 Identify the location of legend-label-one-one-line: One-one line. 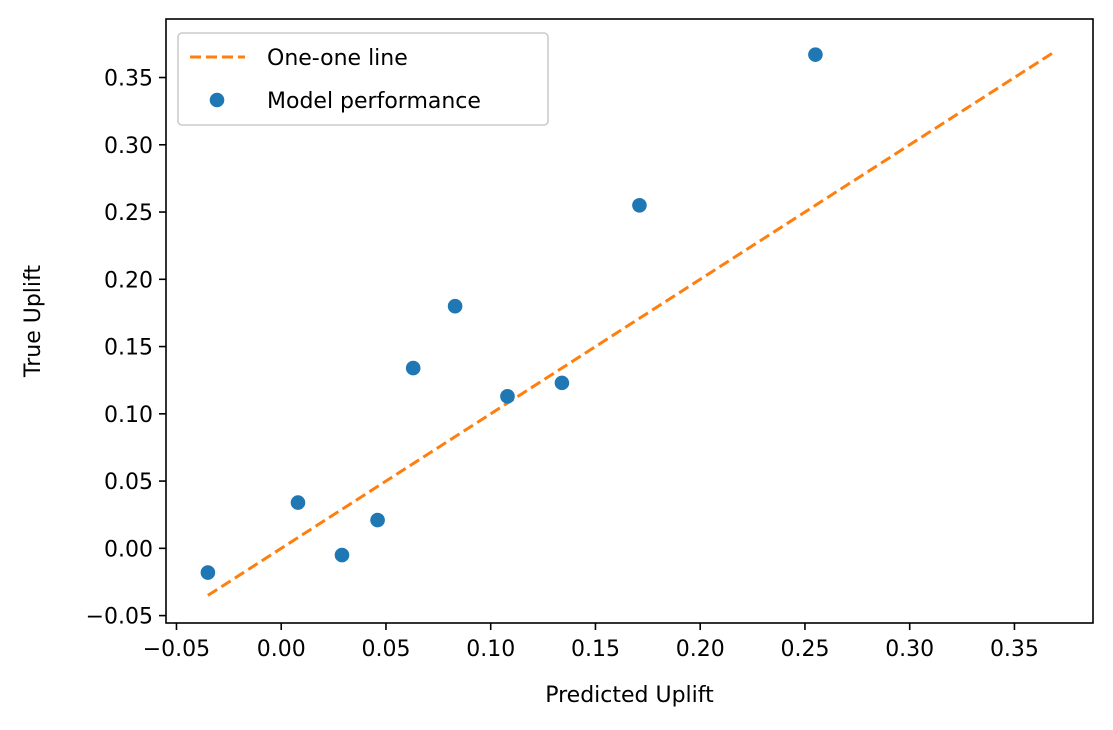
(337, 58).